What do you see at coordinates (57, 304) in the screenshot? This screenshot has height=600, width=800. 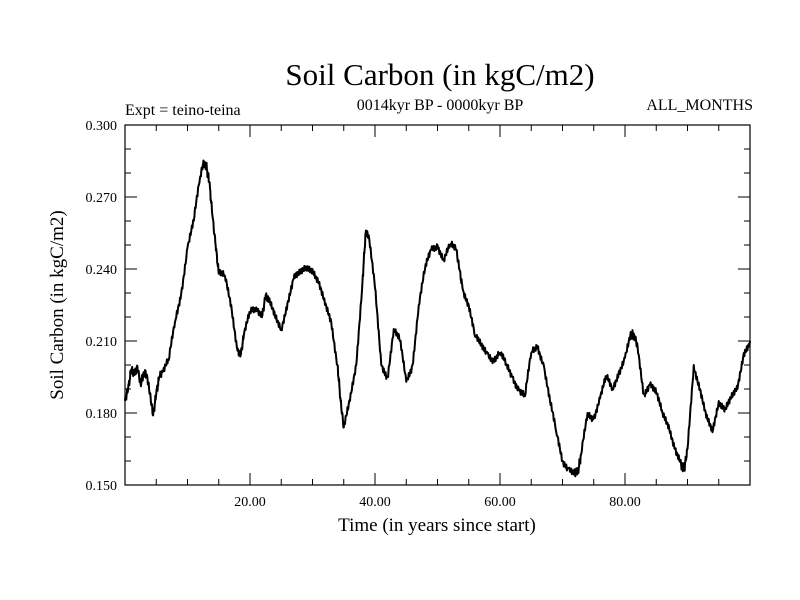 I see `y-axis-label: Soil Carbon (in kgC/m2)` at bounding box center [57, 304].